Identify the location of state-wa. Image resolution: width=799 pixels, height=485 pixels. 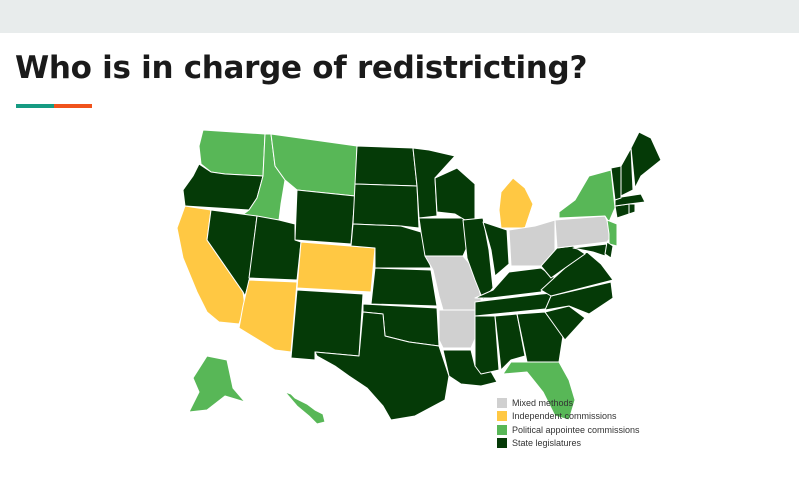
(232, 153).